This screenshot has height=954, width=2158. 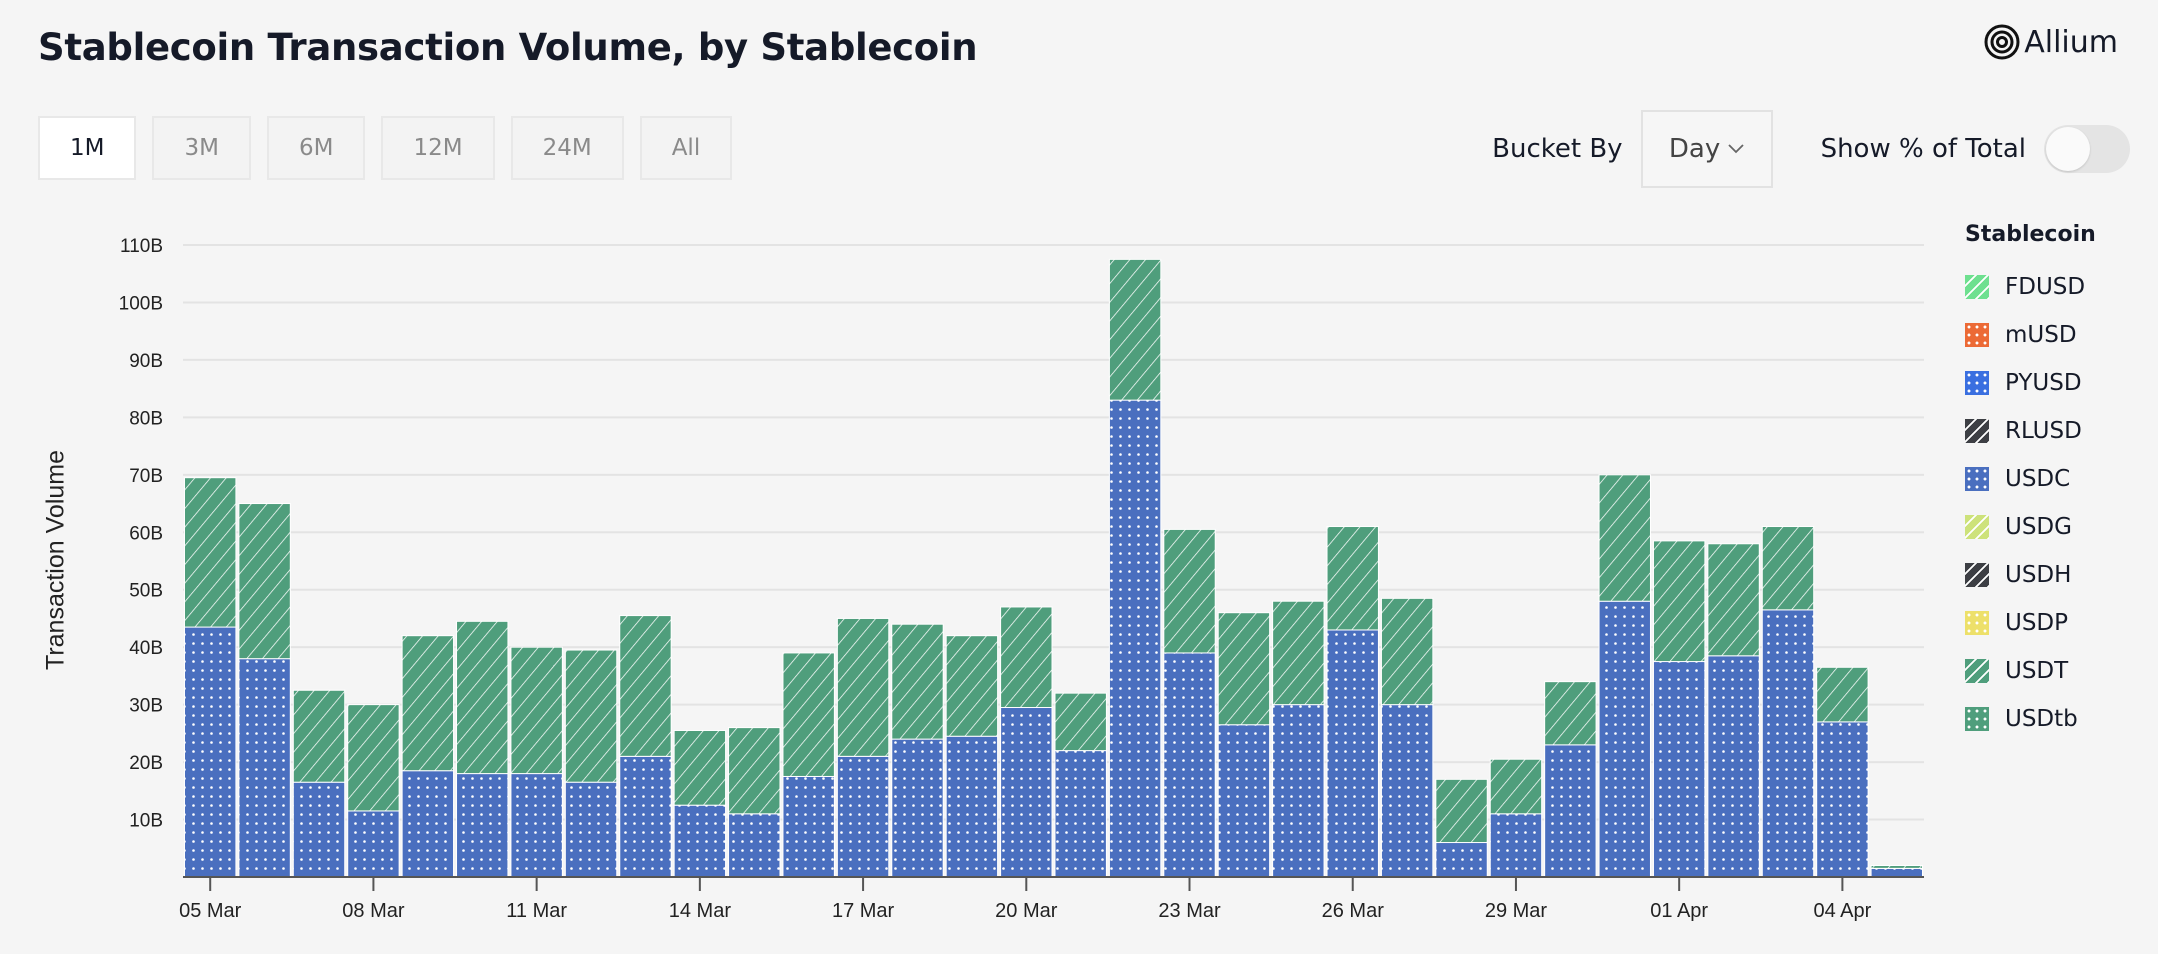 What do you see at coordinates (567, 148) in the screenshot?
I see `range-button-24m: 24M` at bounding box center [567, 148].